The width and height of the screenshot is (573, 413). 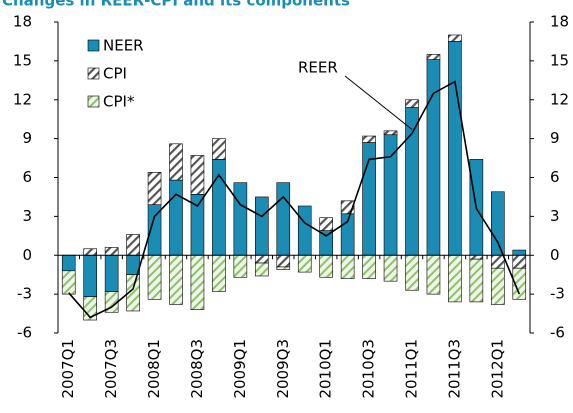 What do you see at coordinates (115, 74) in the screenshot?
I see `legend-label: CPI` at bounding box center [115, 74].